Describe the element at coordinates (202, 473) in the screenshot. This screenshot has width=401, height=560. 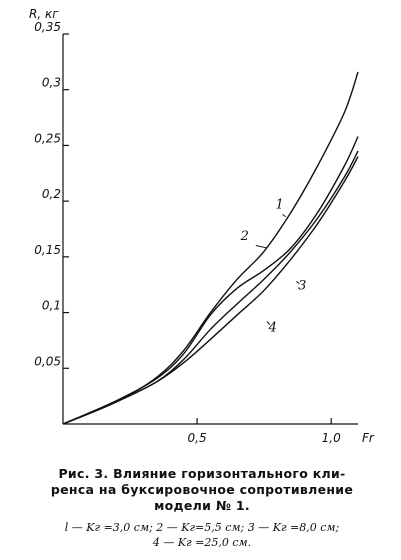
I see `caption-line: Рис. 3. Влияние горизонтального кли-` at that location.